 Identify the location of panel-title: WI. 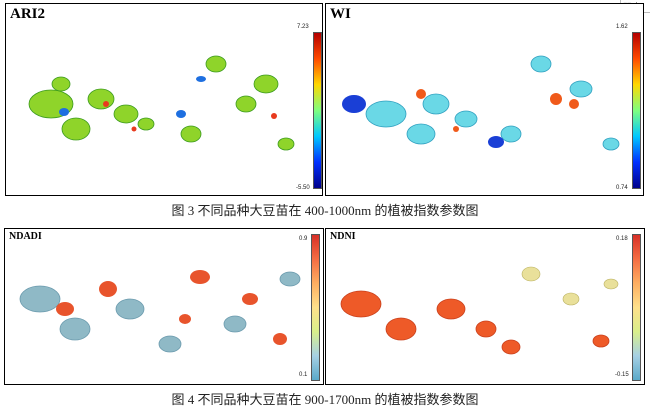
(340, 14).